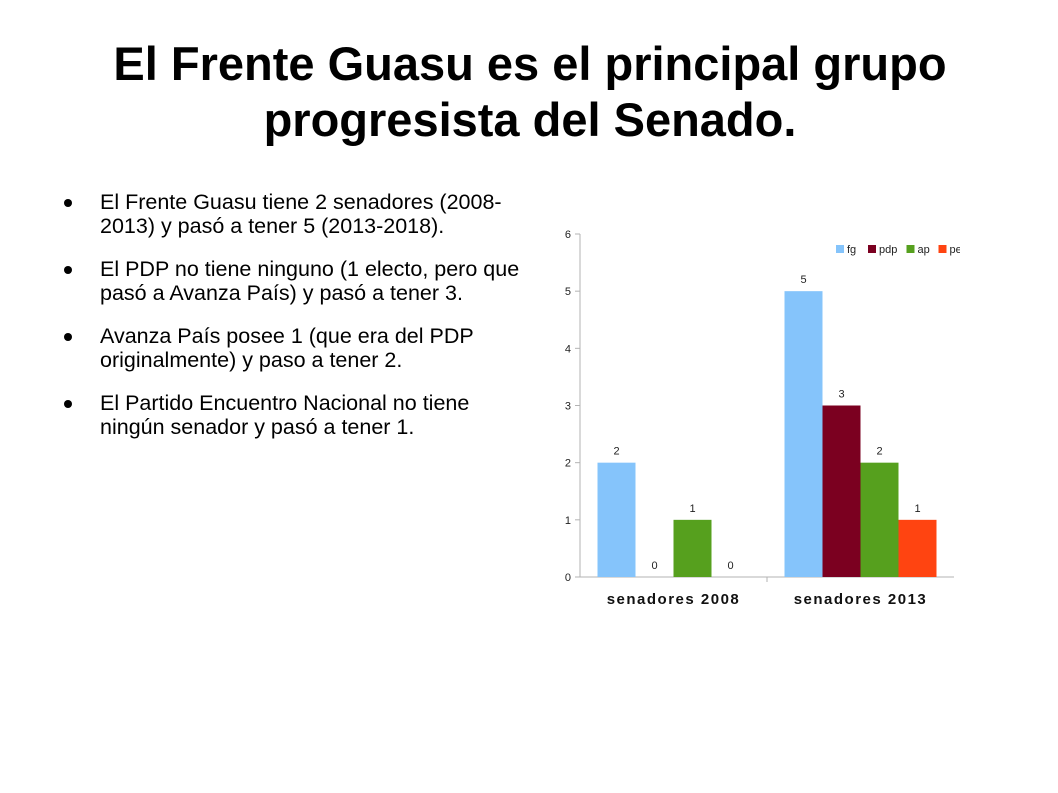 The height and width of the screenshot is (793, 1058). I want to click on legend-label-ap: ap, so click(924, 250).